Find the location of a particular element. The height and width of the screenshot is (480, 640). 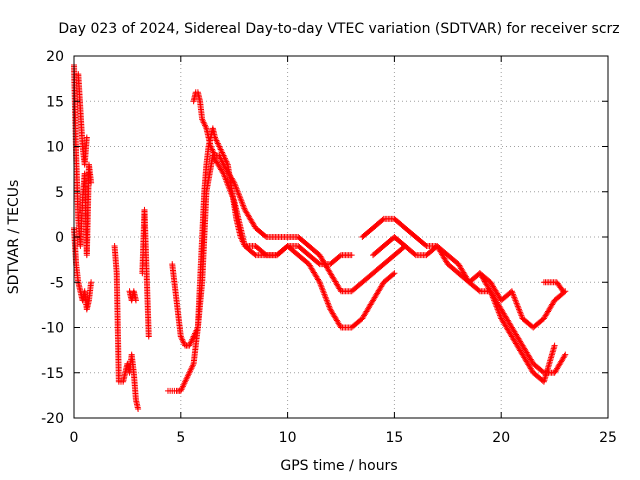

y-tick-label: 5 is located at coordinates (59, 193).